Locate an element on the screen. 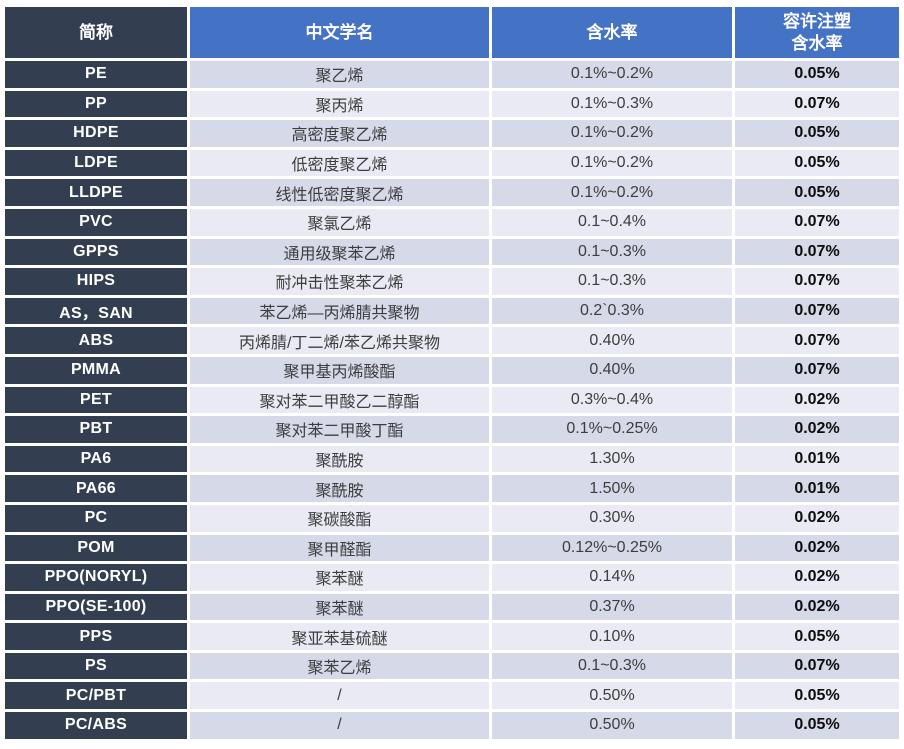 Image resolution: width=904 pixels, height=749 pixels. cell-abbreviation: ABS is located at coordinates (96, 340).